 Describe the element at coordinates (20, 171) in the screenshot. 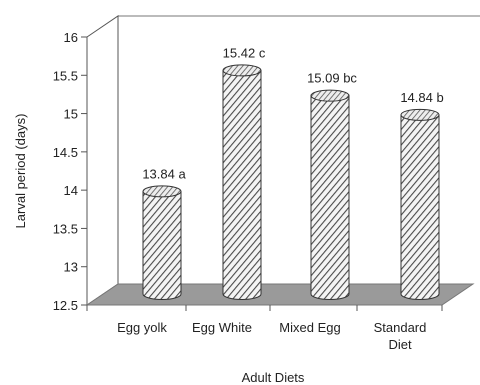

I see `y-axis-title: Larval period (days)` at that location.